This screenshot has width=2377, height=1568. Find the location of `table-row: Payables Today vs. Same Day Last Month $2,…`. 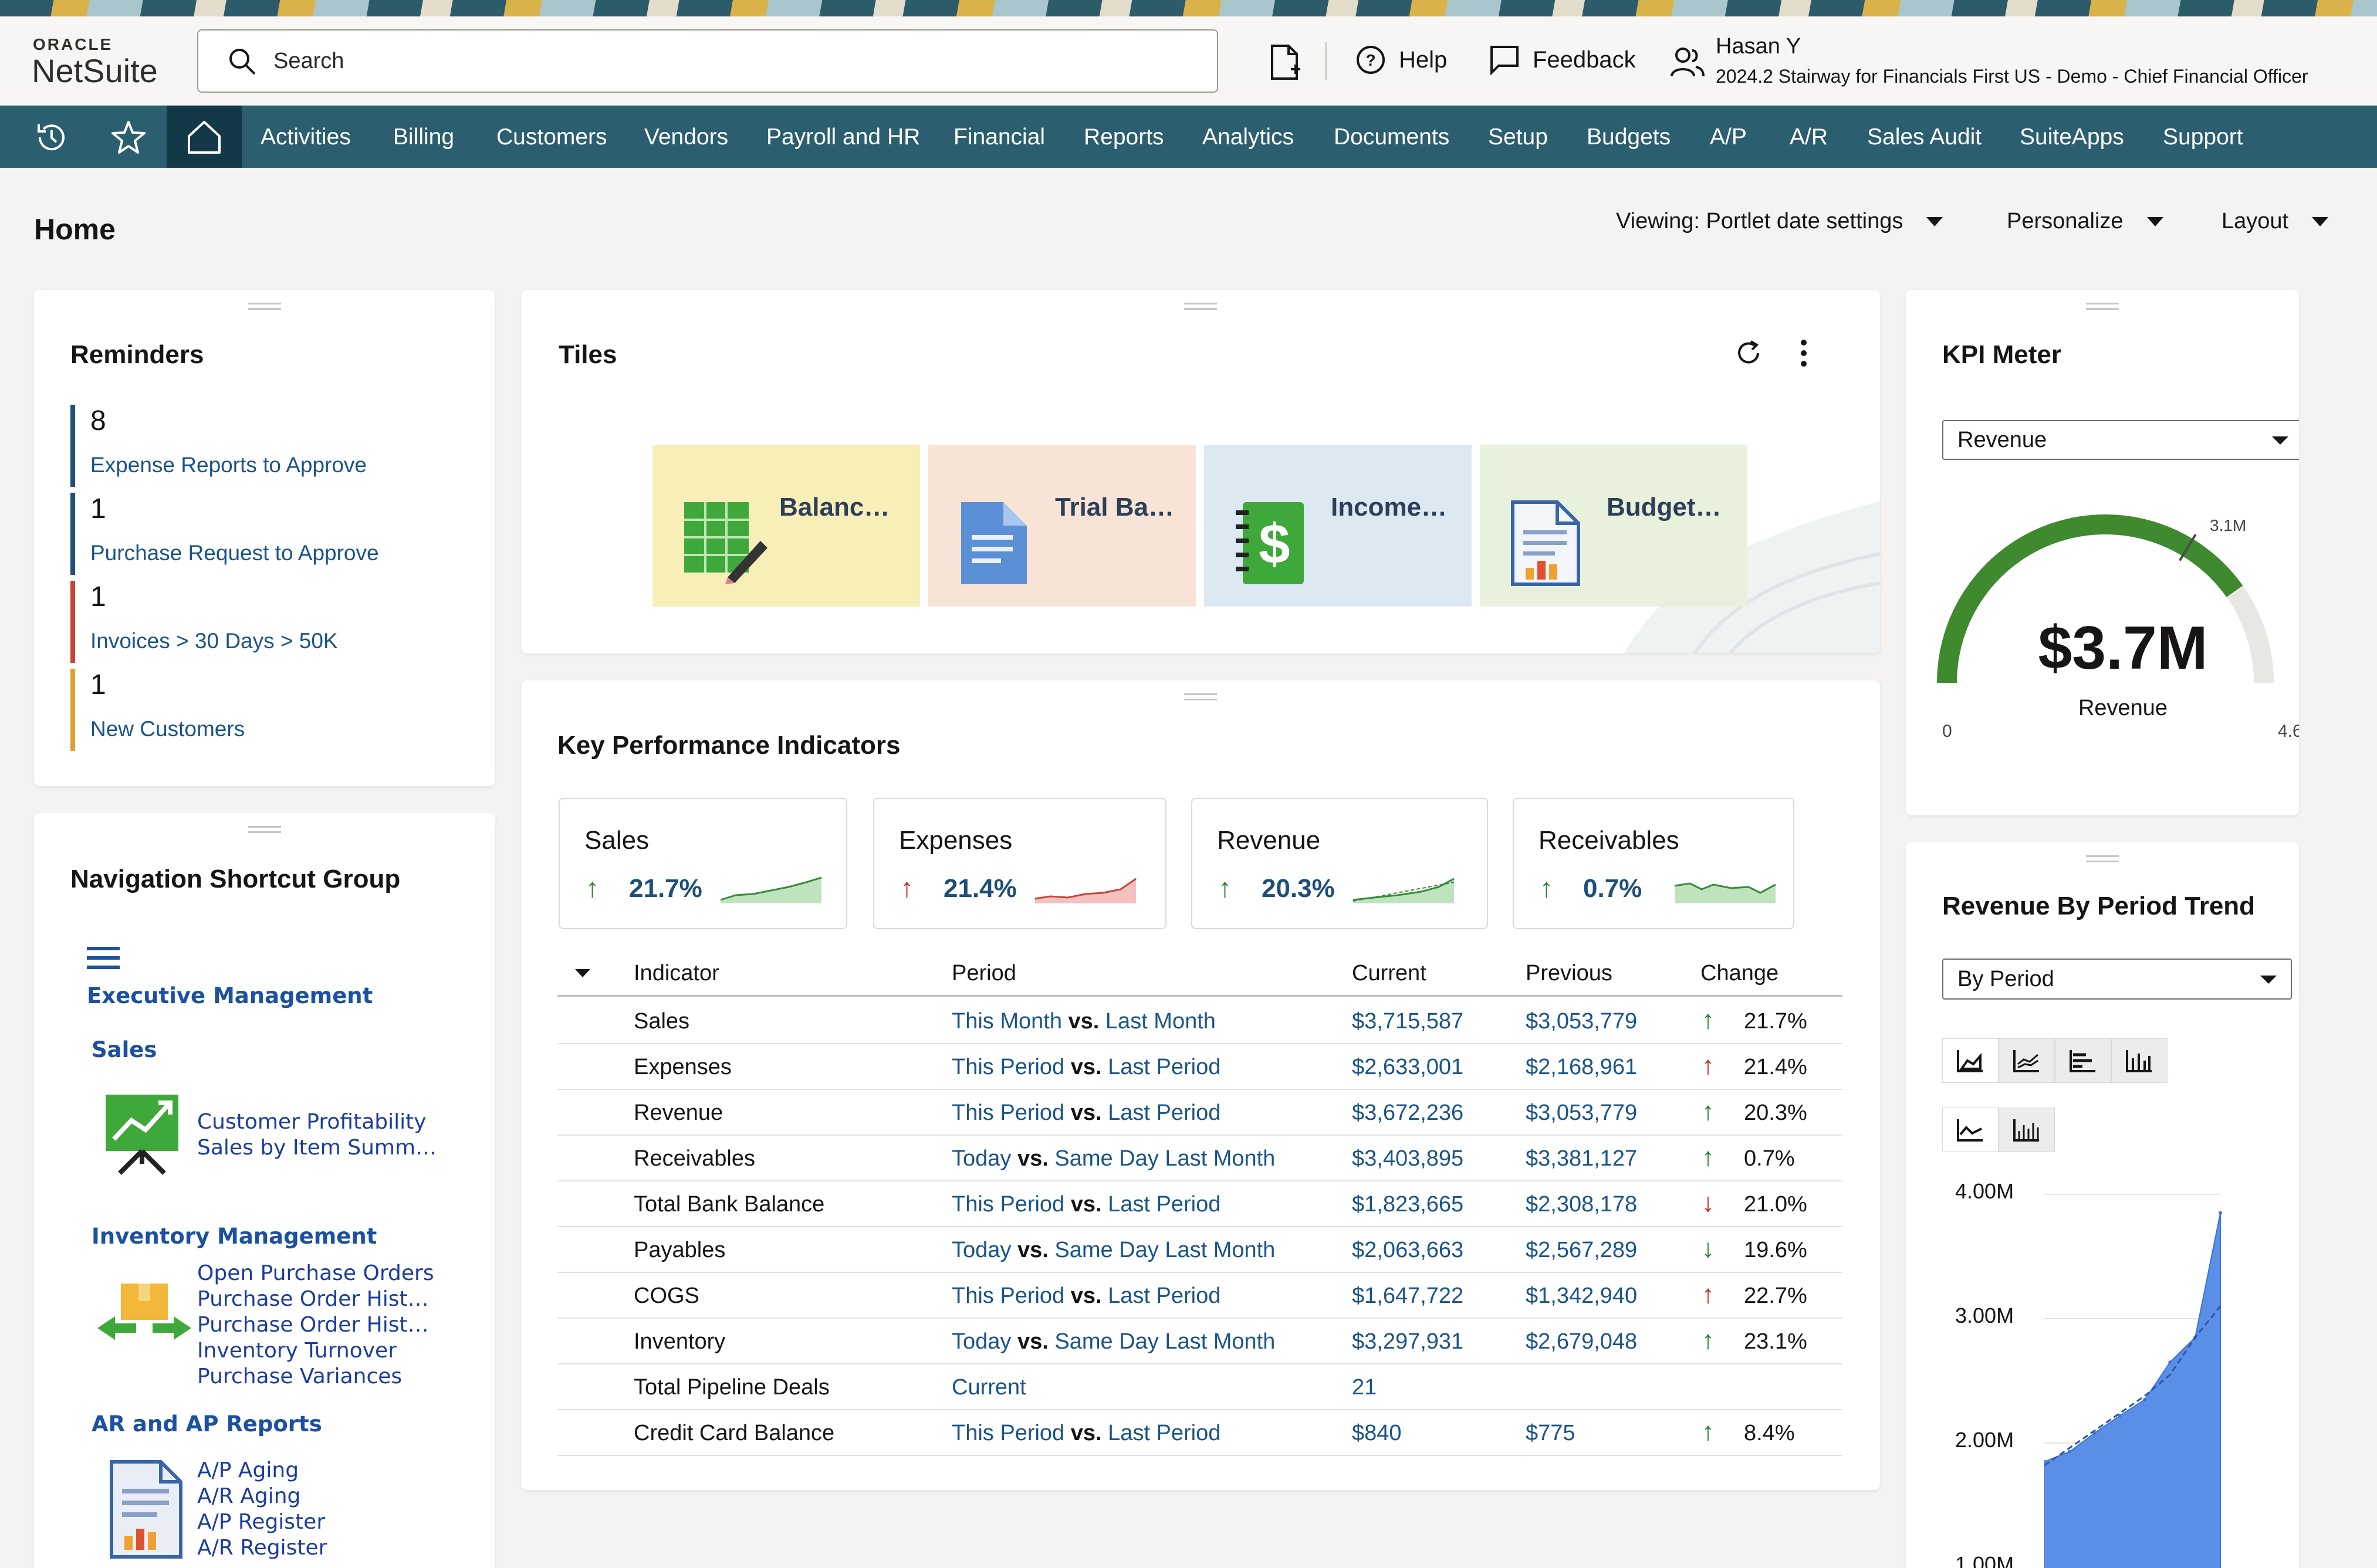

table-row: Payables Today vs. Same Day Last Month $2,… is located at coordinates (1199, 1250).